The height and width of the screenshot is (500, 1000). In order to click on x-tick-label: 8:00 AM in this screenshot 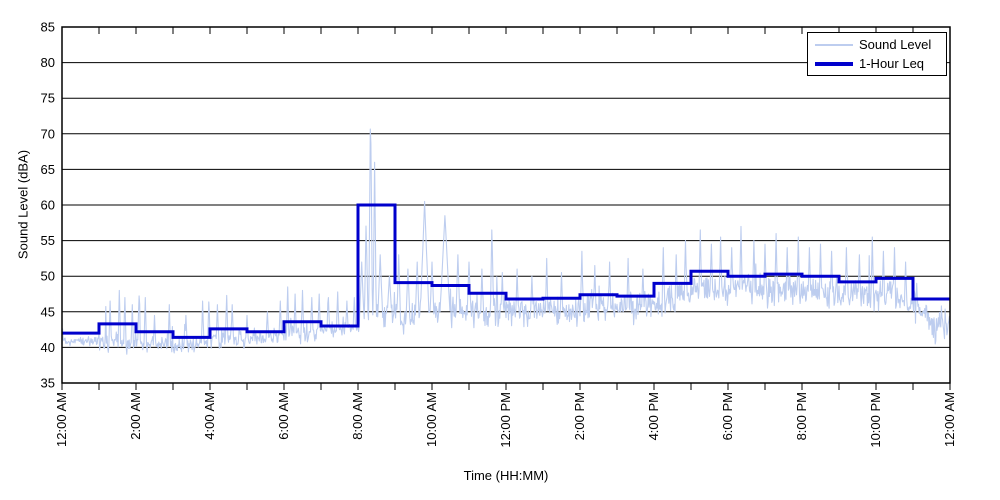, I will do `click(357, 416)`.